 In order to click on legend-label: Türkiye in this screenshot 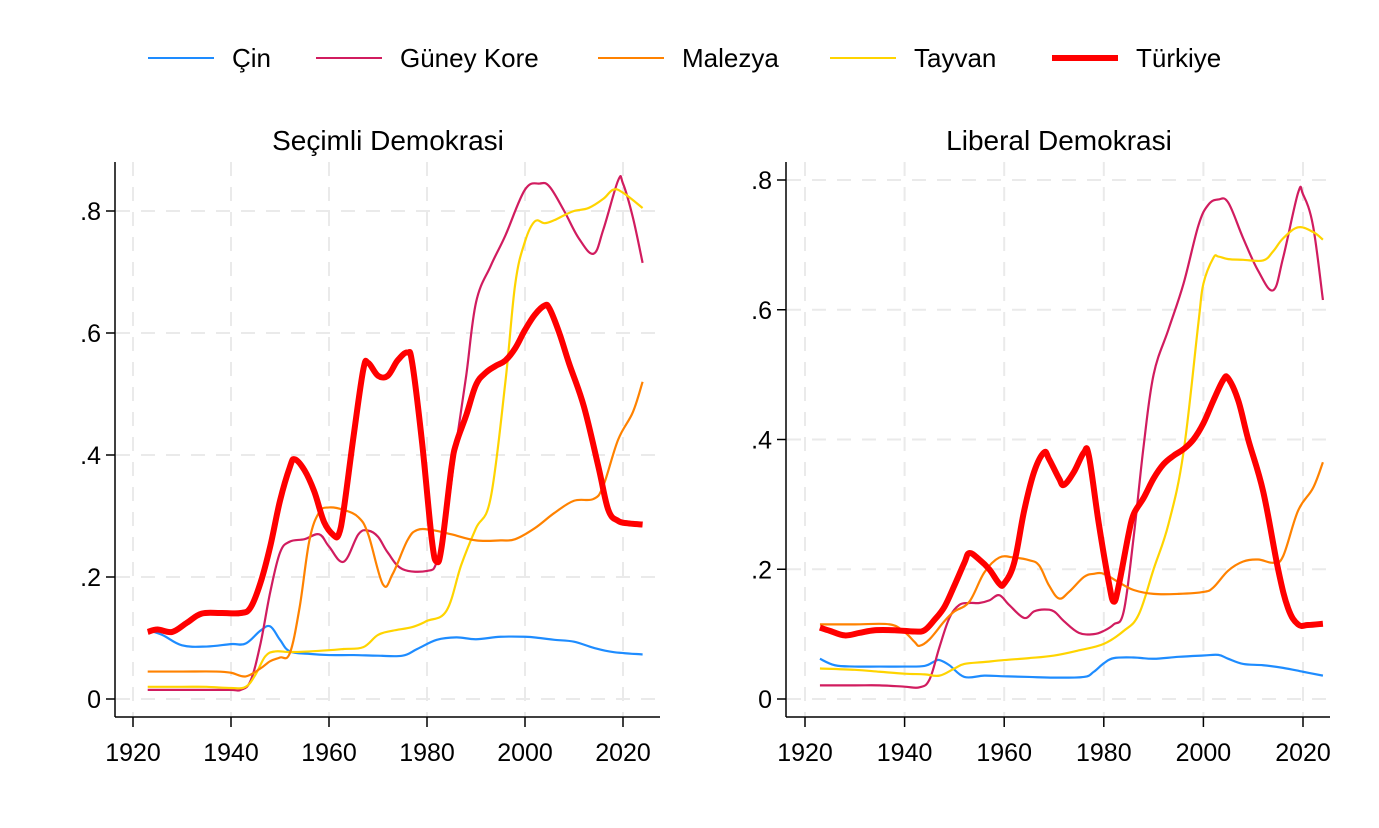, I will do `click(1179, 57)`.